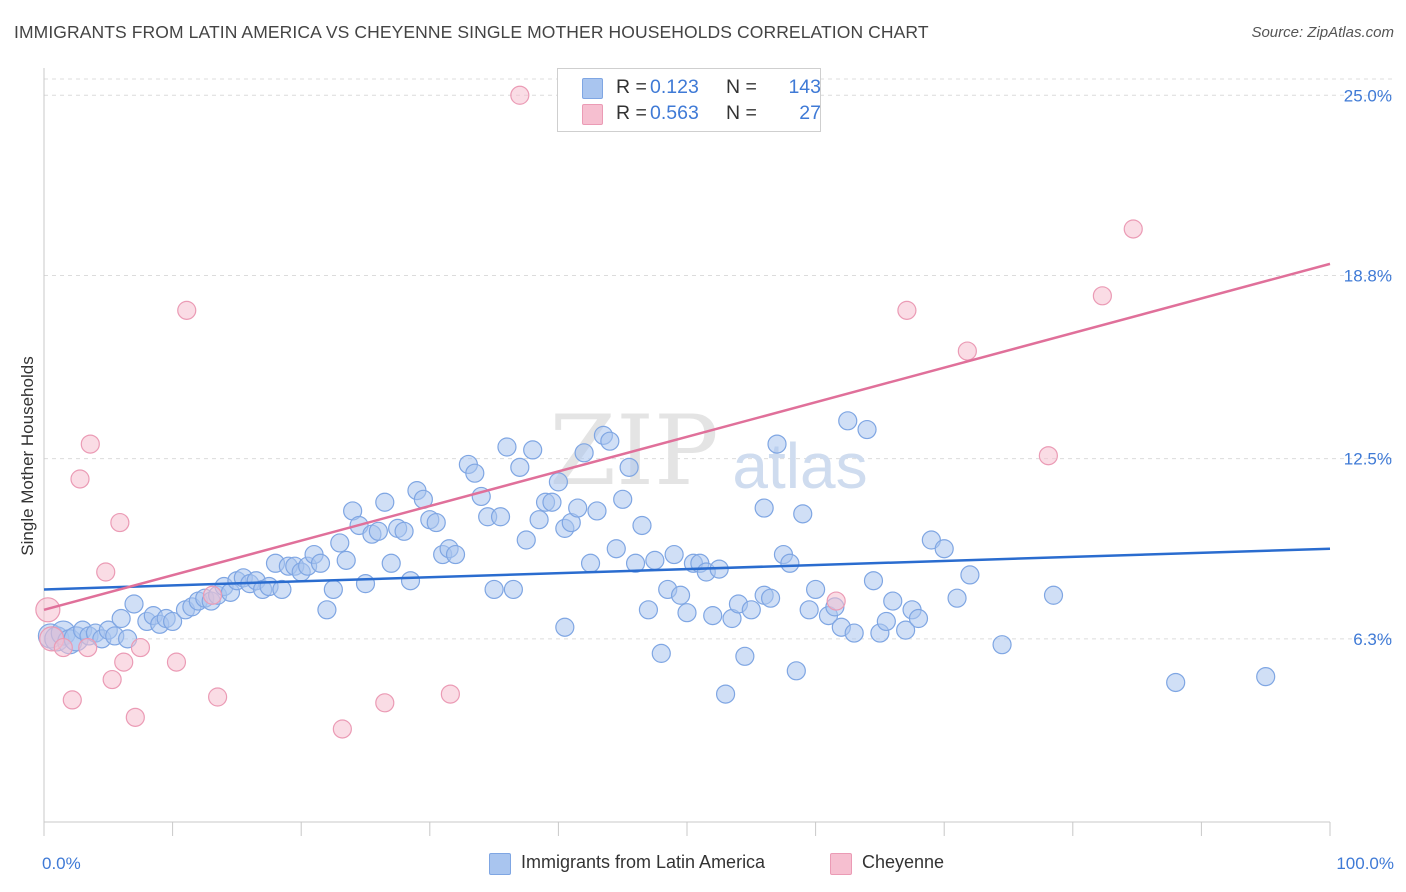 This screenshot has height=892, width=1406. I want to click on source-label: Source: ZipAtlas.com, so click(1322, 32).